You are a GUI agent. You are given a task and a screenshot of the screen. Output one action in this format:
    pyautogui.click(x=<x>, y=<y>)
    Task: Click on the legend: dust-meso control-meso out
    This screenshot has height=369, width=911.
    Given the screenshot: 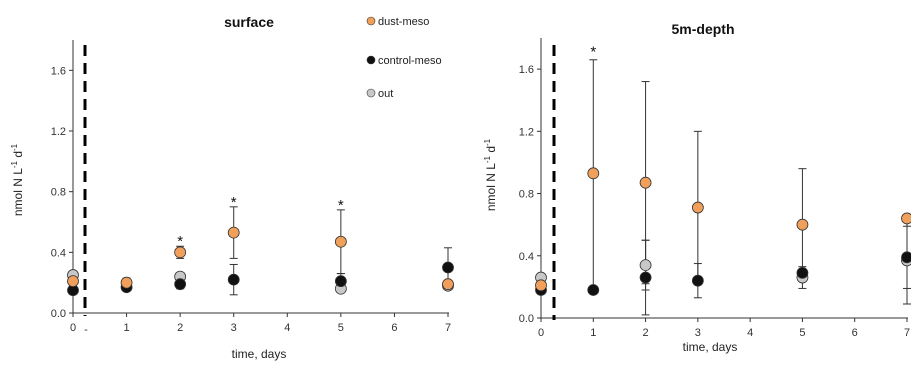 What is the action you would take?
    pyautogui.click(x=404, y=58)
    